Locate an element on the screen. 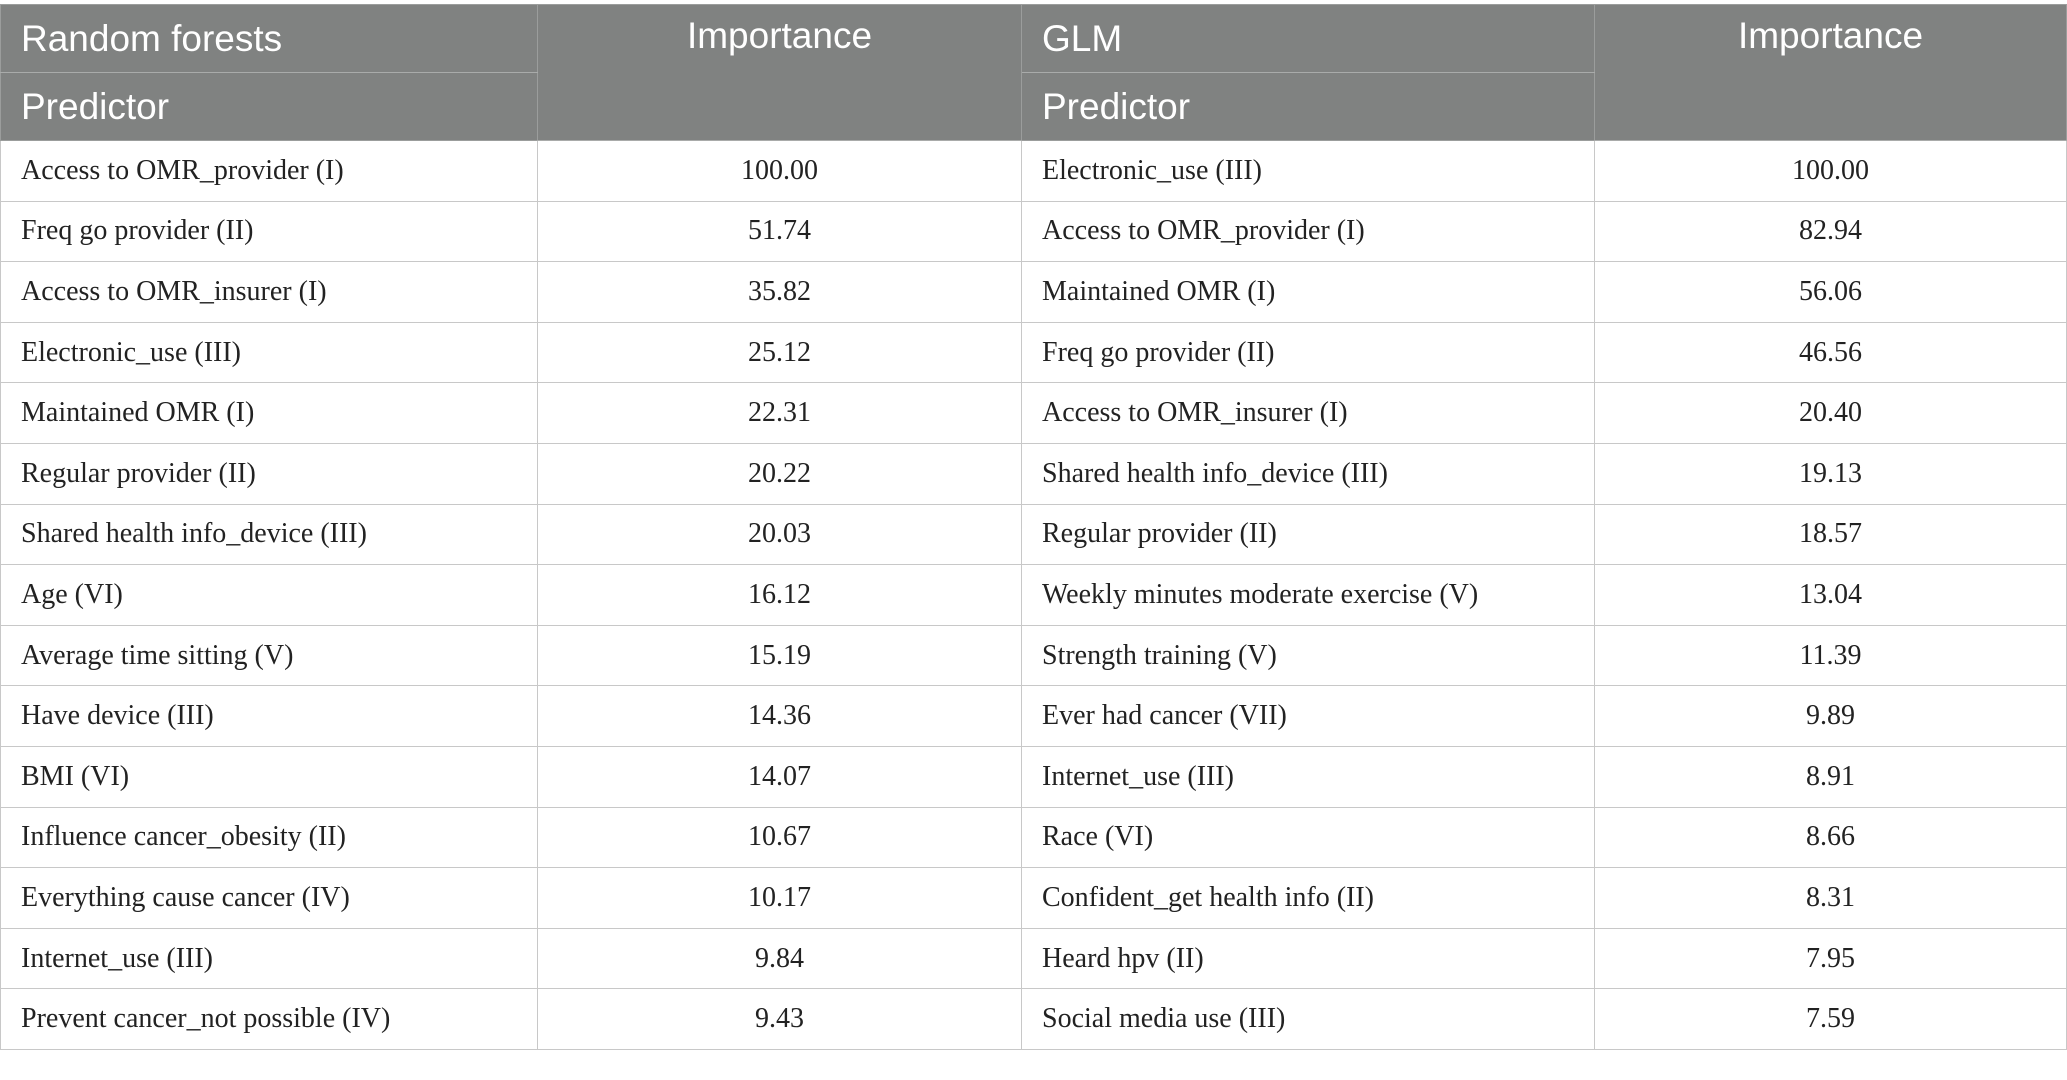 The image size is (2067, 1080). rf-predictor-cell: Influence cancer_obesity (II) is located at coordinates (269, 837).